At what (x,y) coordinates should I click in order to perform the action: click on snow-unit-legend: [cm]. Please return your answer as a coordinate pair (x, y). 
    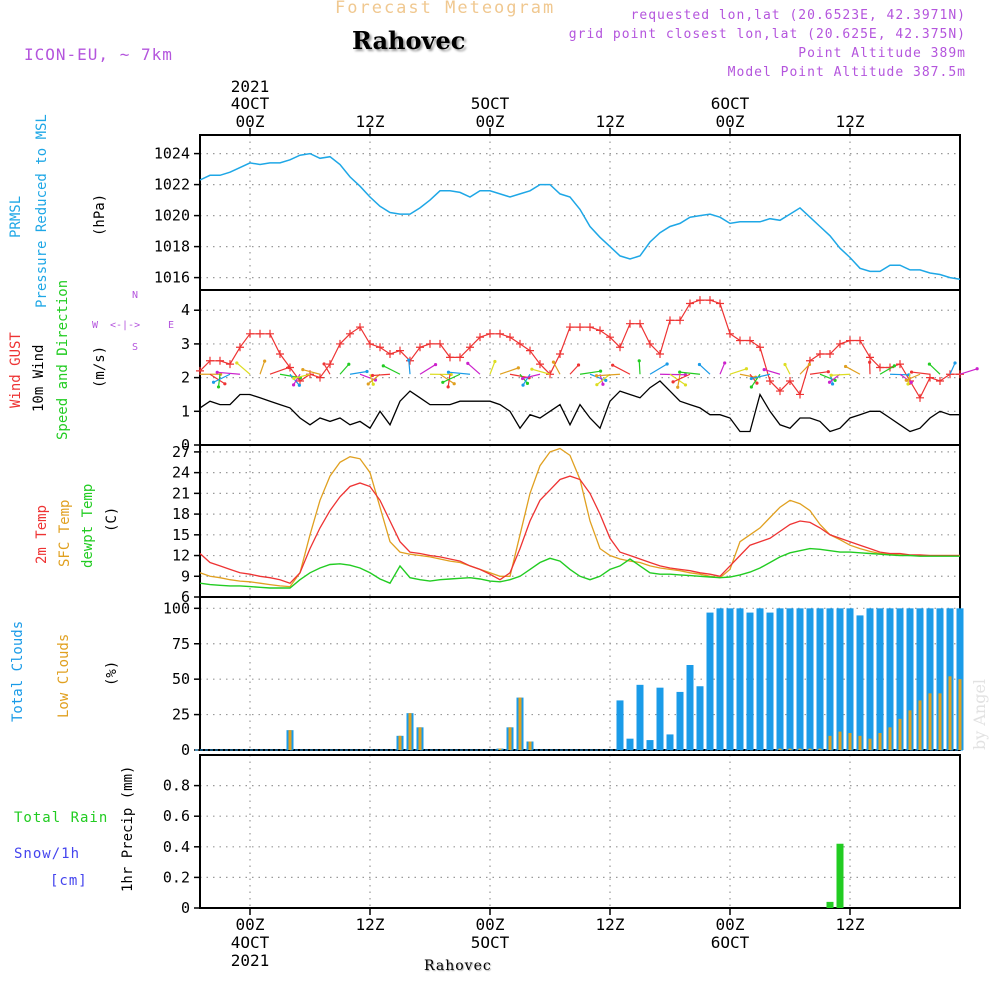
    Looking at the image, I should click on (69, 881).